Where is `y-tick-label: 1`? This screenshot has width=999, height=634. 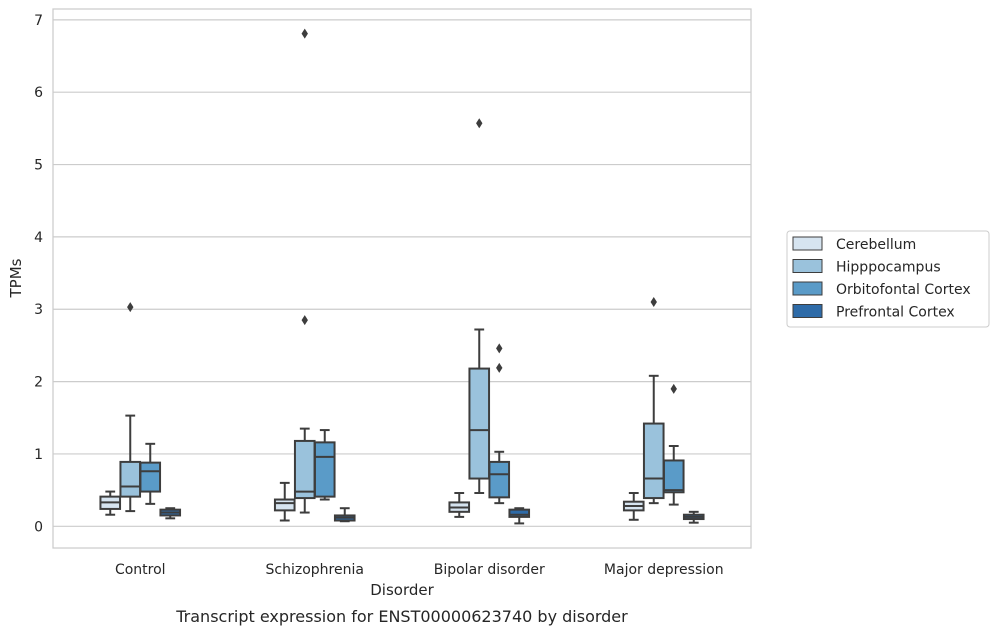
y-tick-label: 1 is located at coordinates (38, 455).